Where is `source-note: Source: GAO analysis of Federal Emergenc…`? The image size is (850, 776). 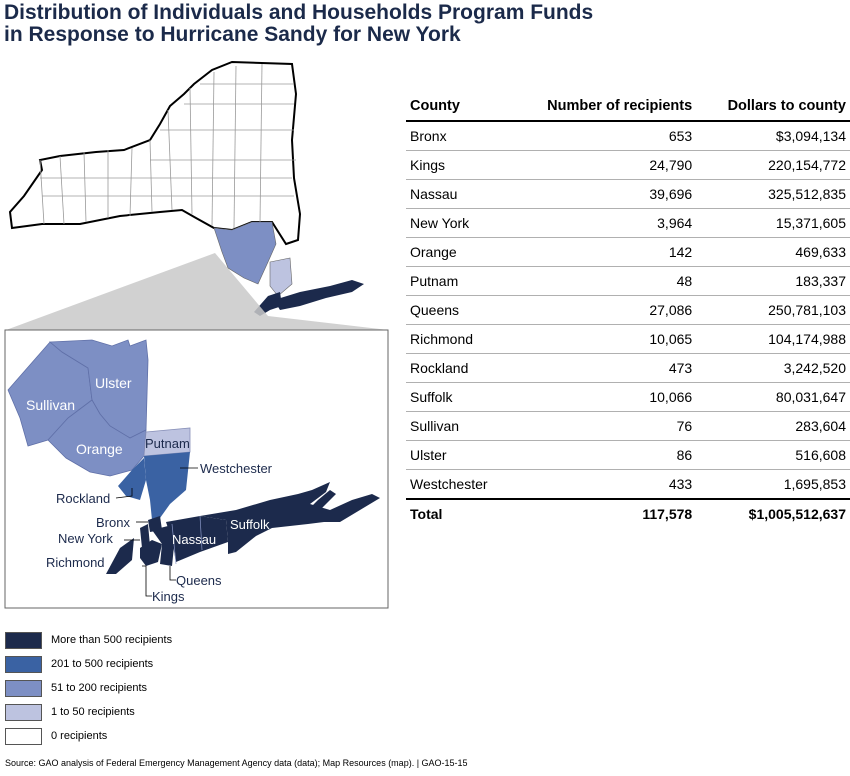 source-note: Source: GAO analysis of Federal Emergenc… is located at coordinates (236, 763).